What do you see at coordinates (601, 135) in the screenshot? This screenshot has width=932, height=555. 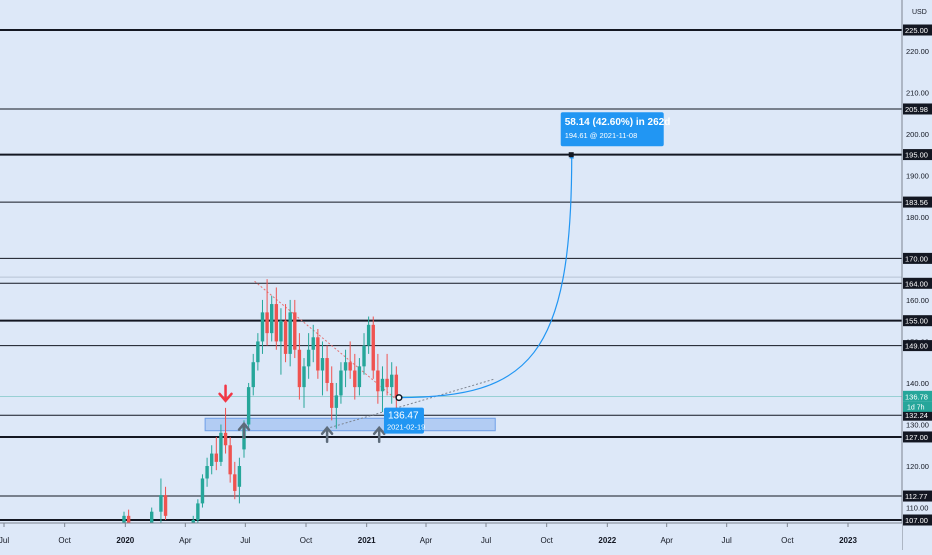 I see `projection-label-sub: 194.61 @ 2021-11-08` at bounding box center [601, 135].